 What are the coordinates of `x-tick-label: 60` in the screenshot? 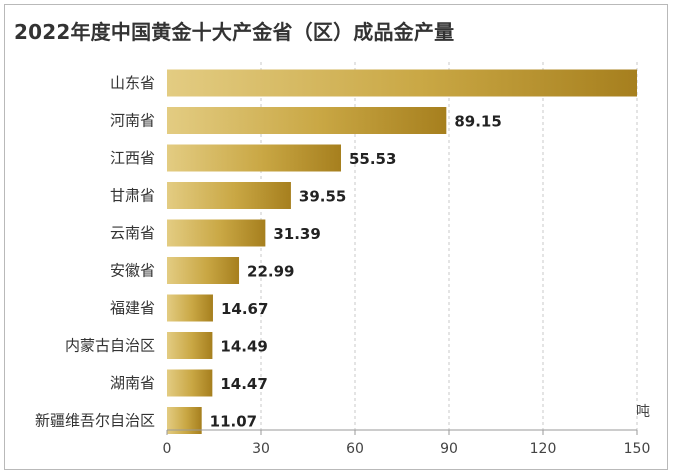 It's located at (355, 449).